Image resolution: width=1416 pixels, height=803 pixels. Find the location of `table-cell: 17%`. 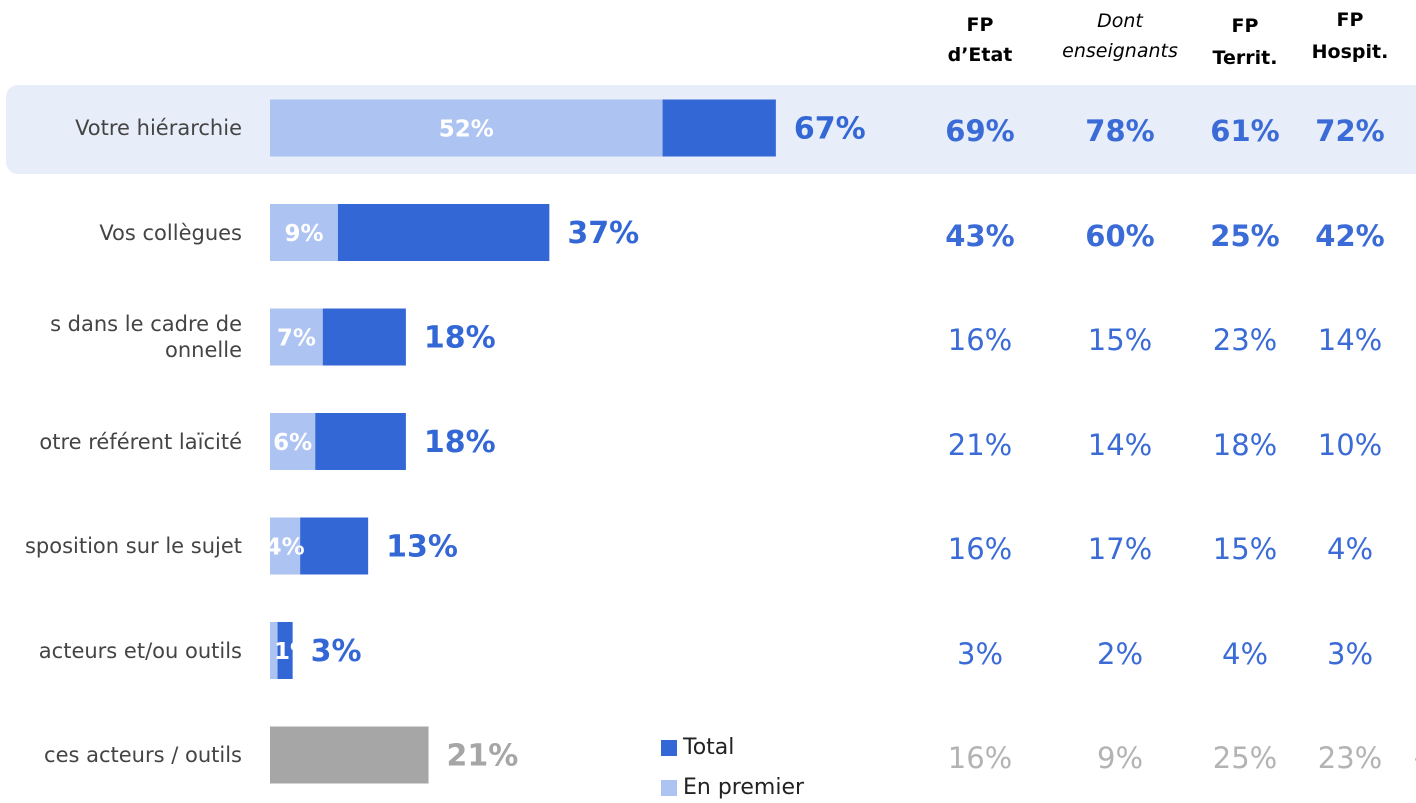

table-cell: 17% is located at coordinates (1120, 549).